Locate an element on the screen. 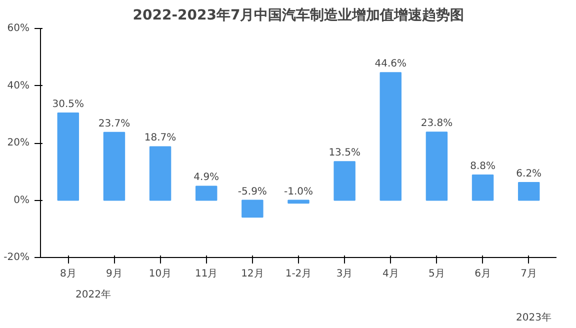 The height and width of the screenshot is (328, 576). data-label: 23.7% is located at coordinates (114, 124).